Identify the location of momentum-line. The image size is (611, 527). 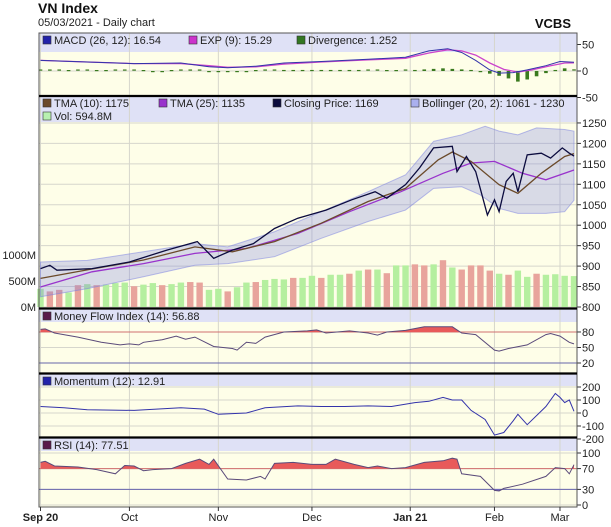
(307, 414).